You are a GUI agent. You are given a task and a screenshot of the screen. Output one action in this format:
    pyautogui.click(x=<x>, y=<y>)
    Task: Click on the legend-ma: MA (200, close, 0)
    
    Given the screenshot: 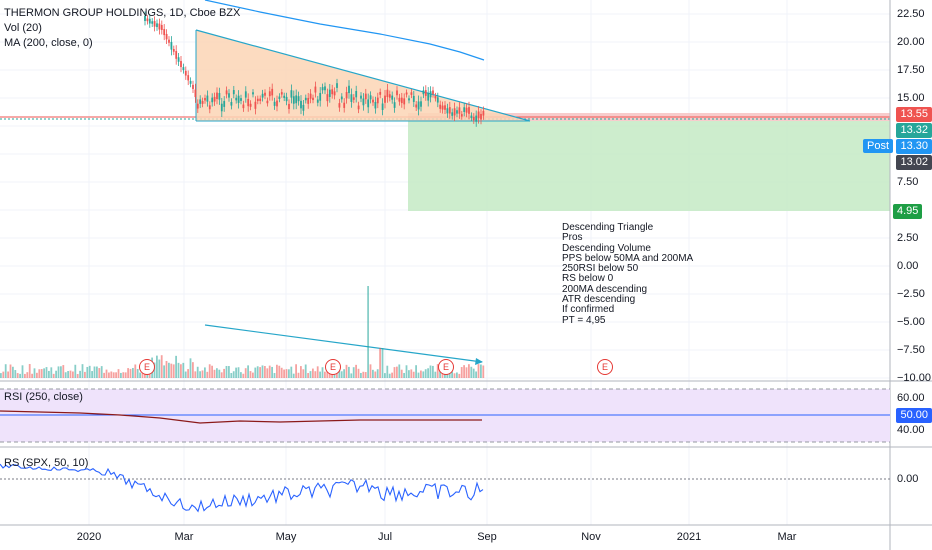 What is the action you would take?
    pyautogui.click(x=48, y=43)
    